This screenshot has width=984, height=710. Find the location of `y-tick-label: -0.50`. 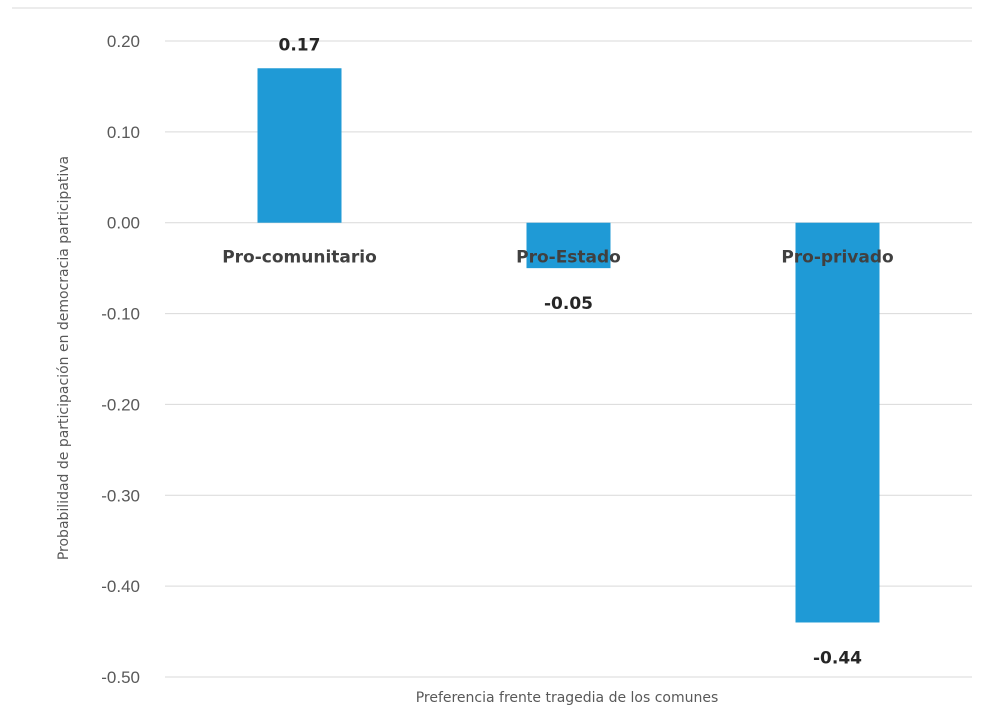

y-tick-label: -0.50 is located at coordinates (120, 677).